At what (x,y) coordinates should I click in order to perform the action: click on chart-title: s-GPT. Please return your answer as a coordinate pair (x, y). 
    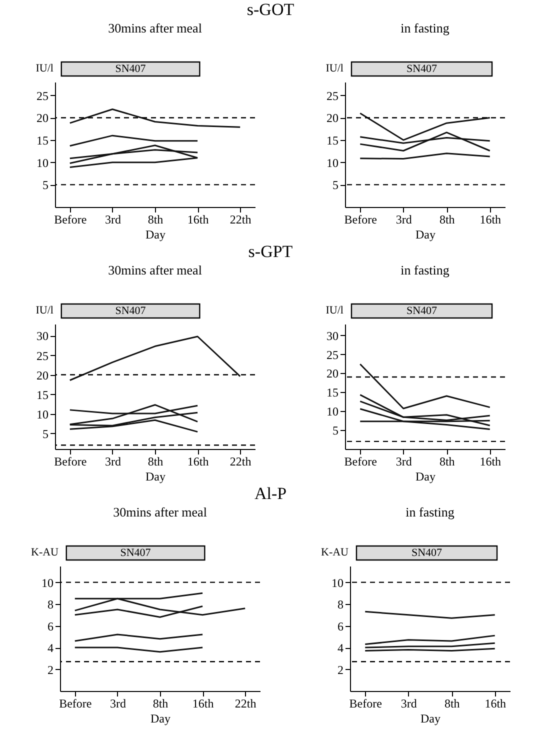
    Looking at the image, I should click on (270, 252).